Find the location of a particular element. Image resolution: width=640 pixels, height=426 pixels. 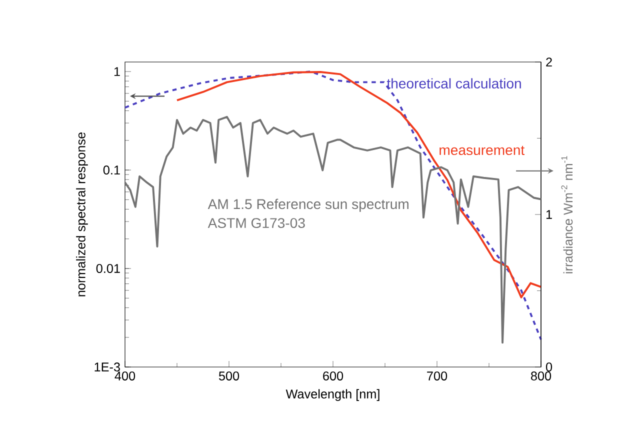

x-tick-label: 800 is located at coordinates (541, 375).